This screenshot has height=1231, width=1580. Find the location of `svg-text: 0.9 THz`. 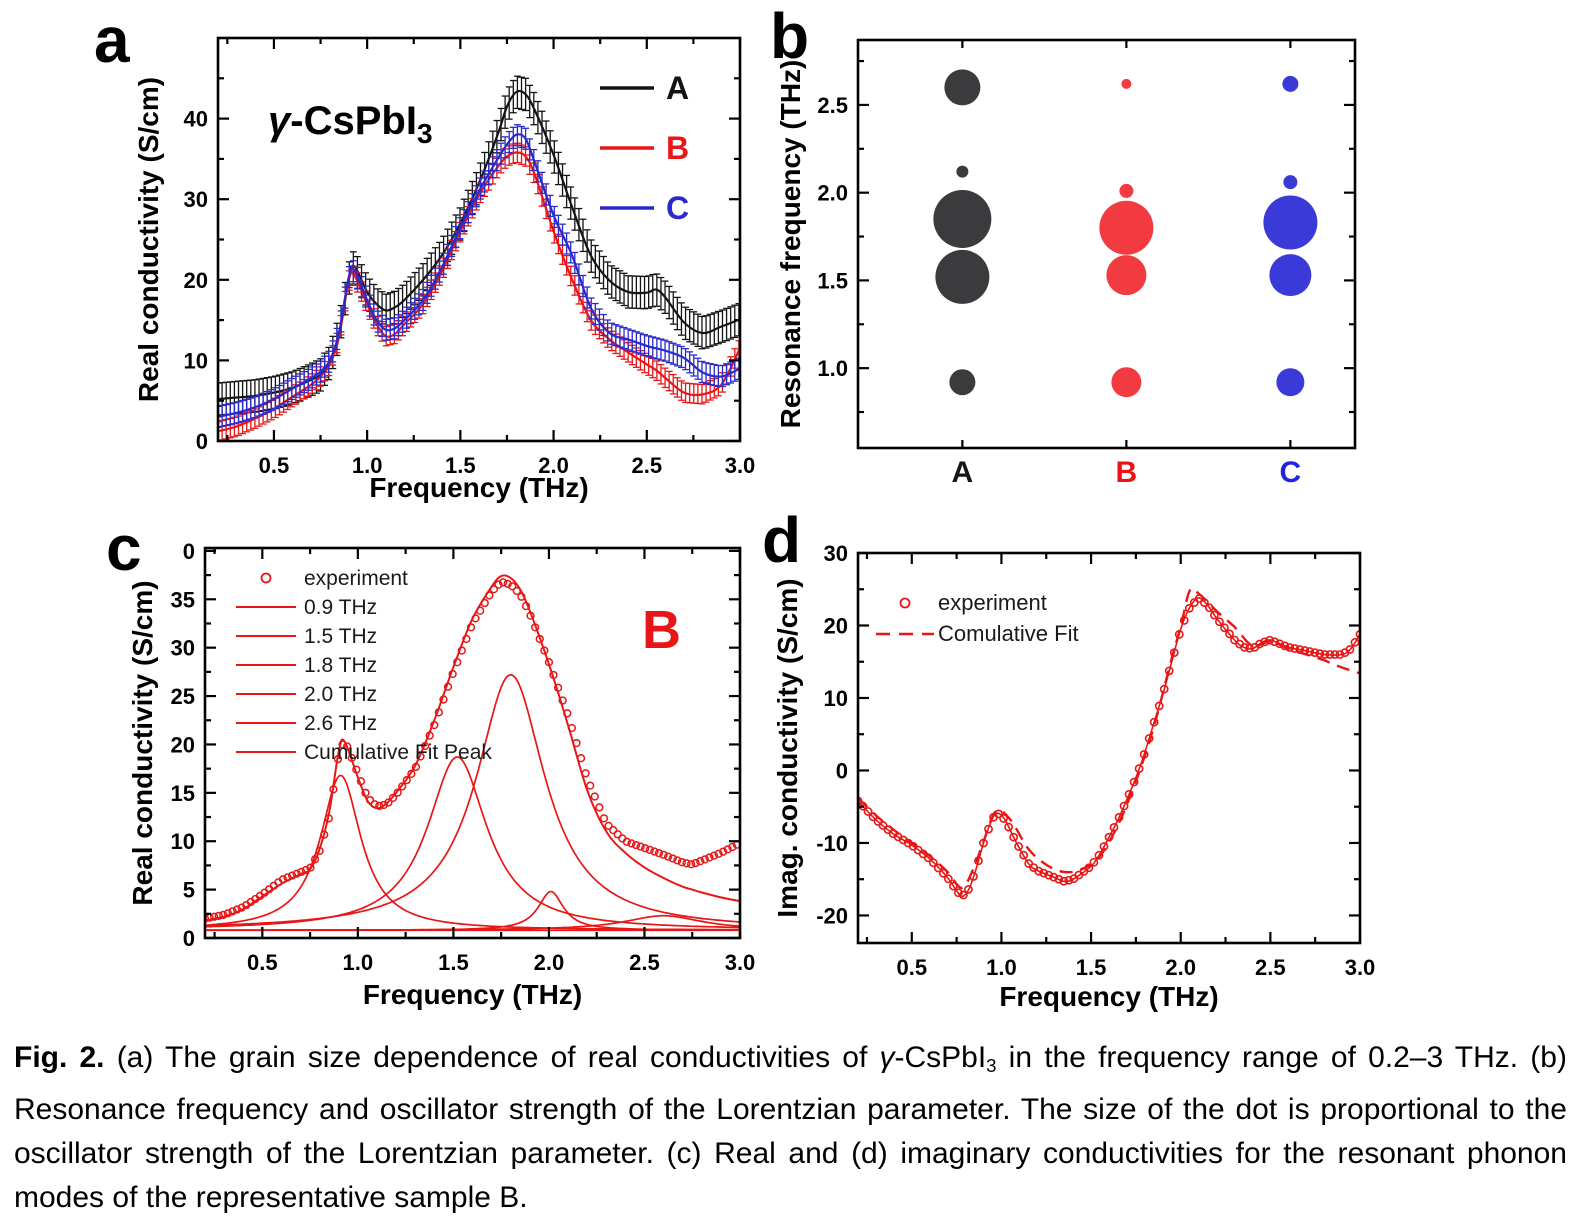

svg-text: 0.9 THz is located at coordinates (340, 607).